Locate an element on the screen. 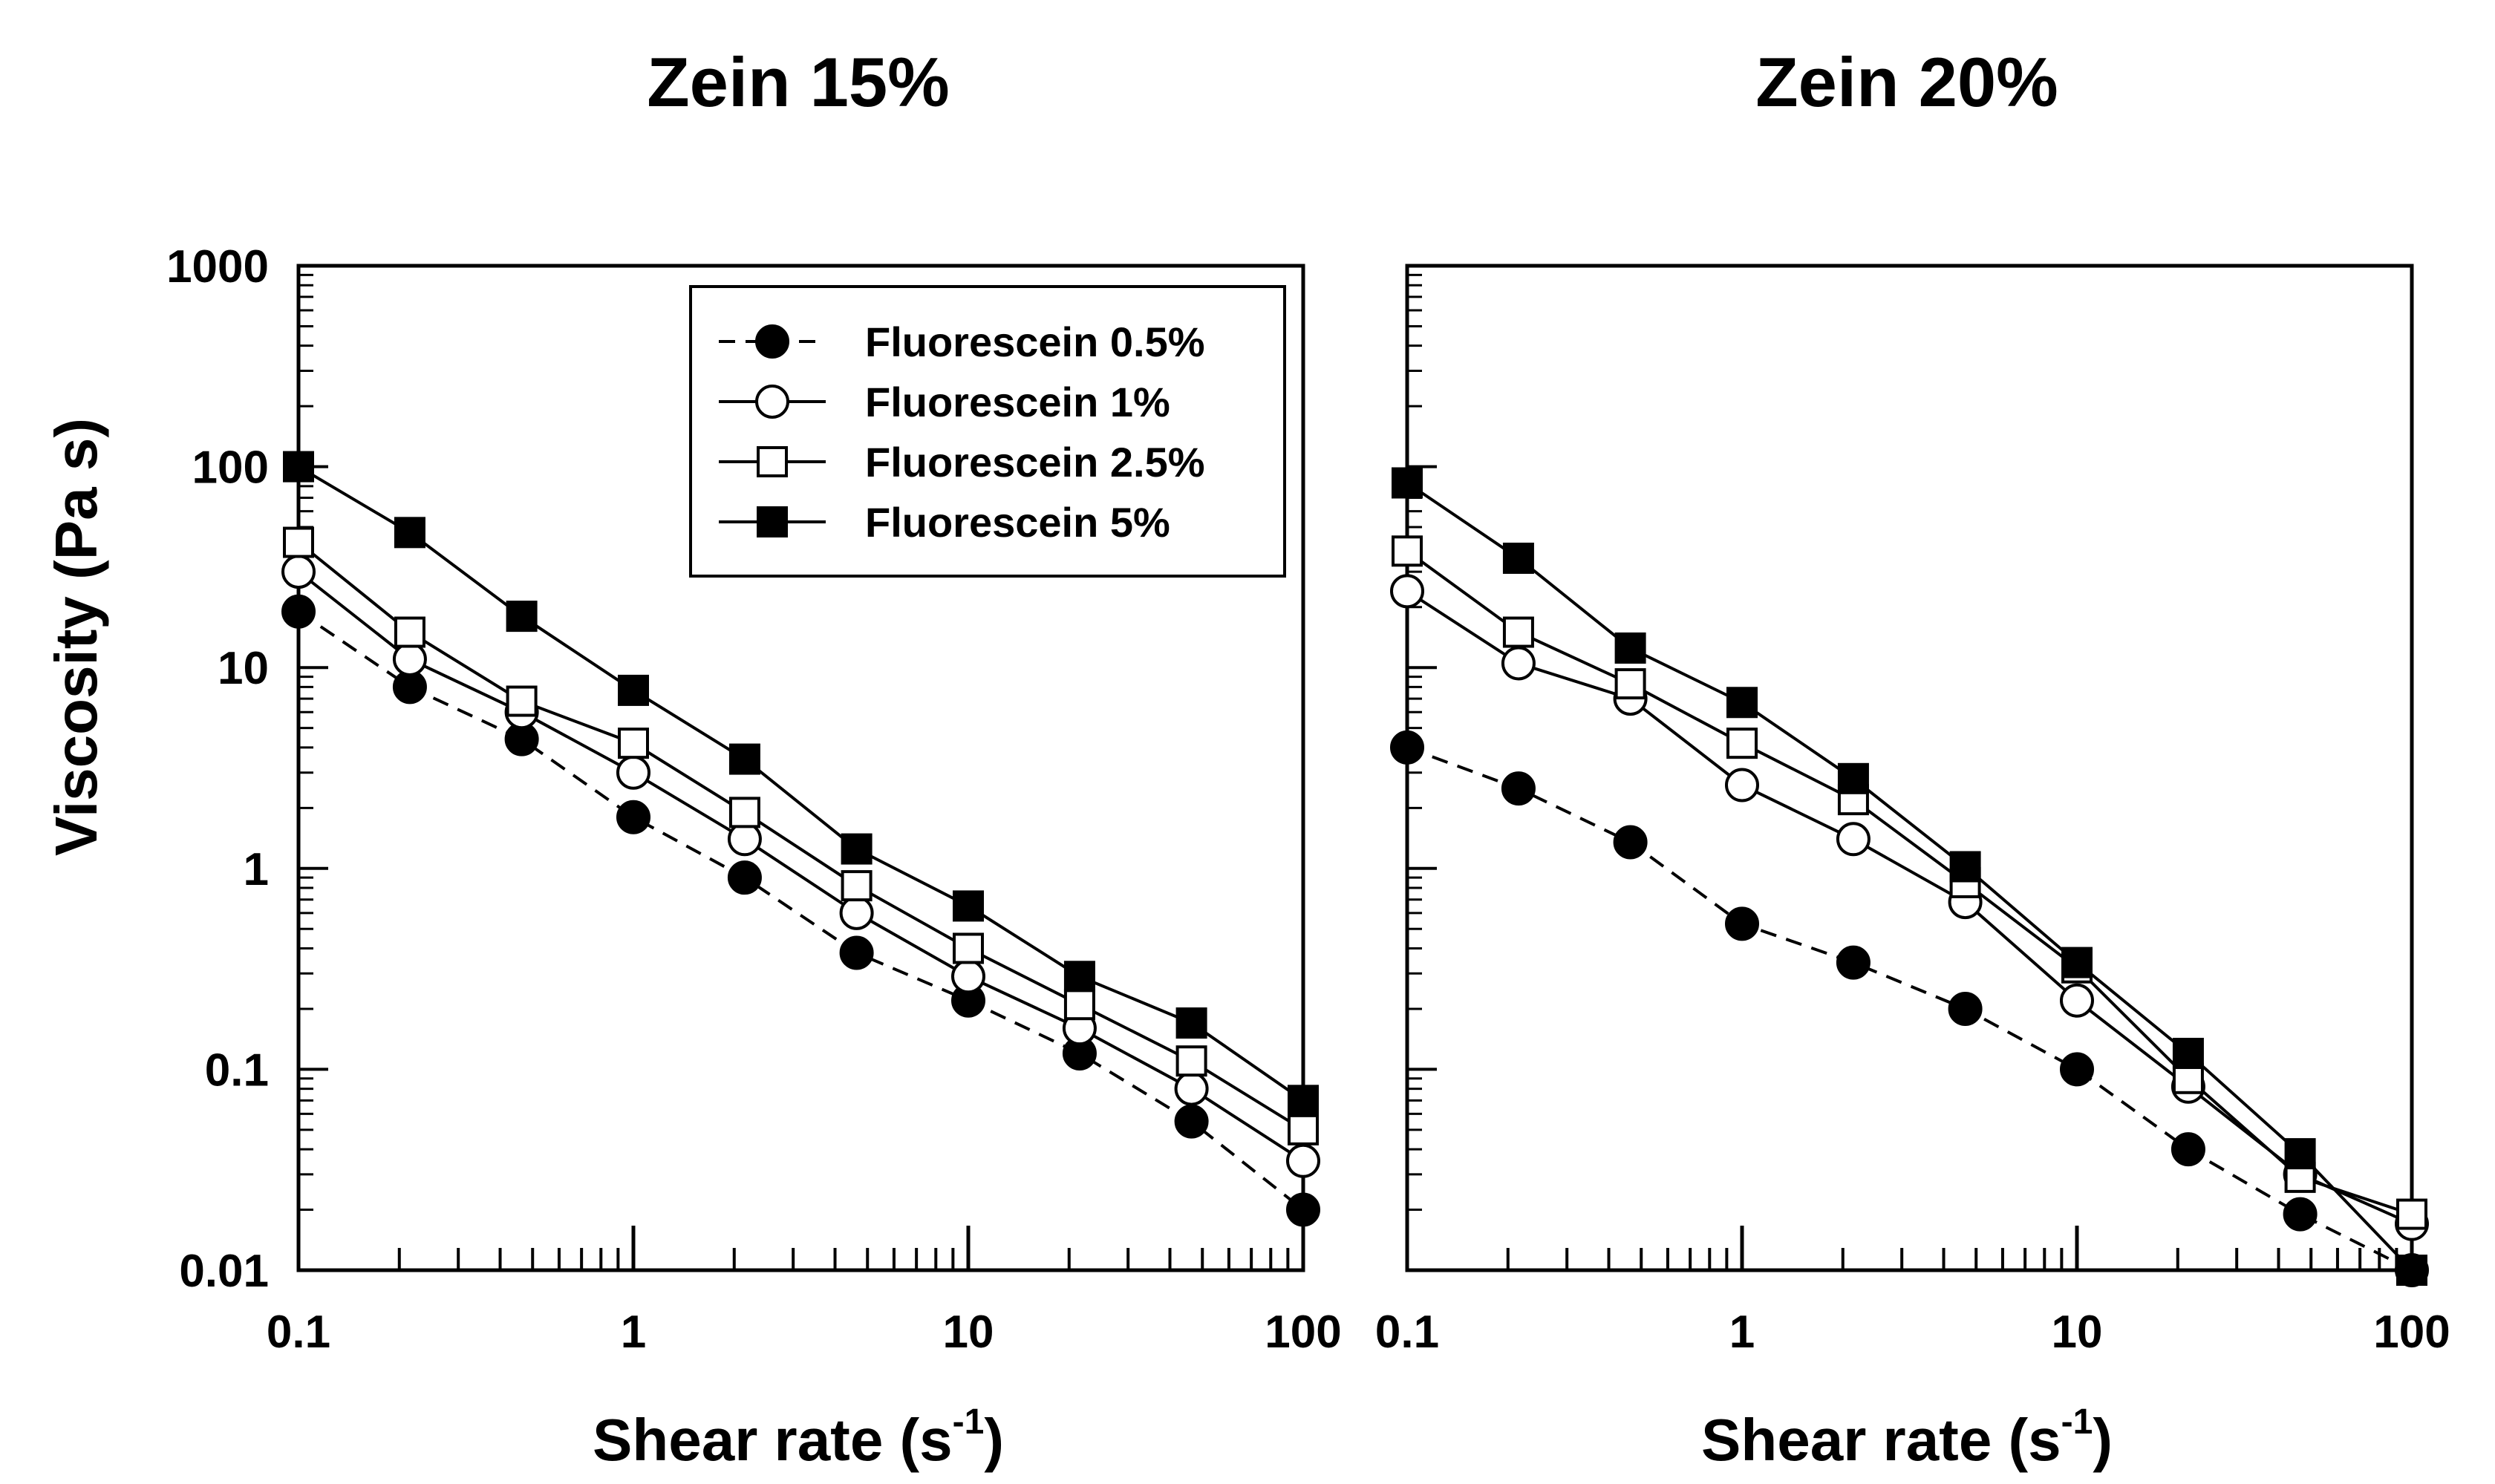 This screenshot has width=2495, height=1484. y-tick-label: 100 is located at coordinates (231, 468).